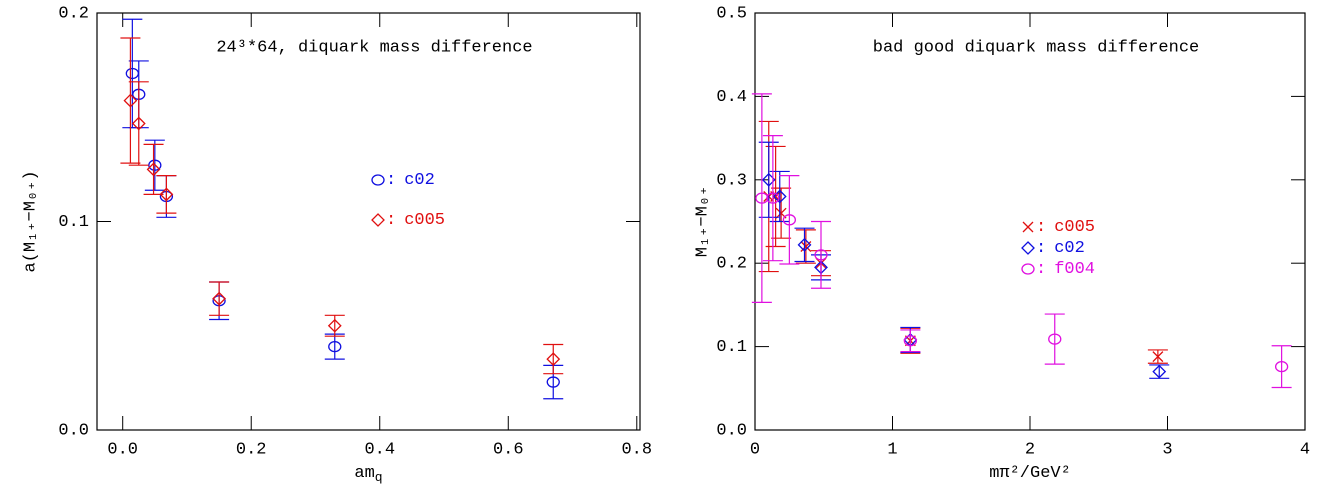 This screenshot has width=1331, height=489. I want to click on y-axis-label: a(M₁₊−M₀₊), so click(30, 221).